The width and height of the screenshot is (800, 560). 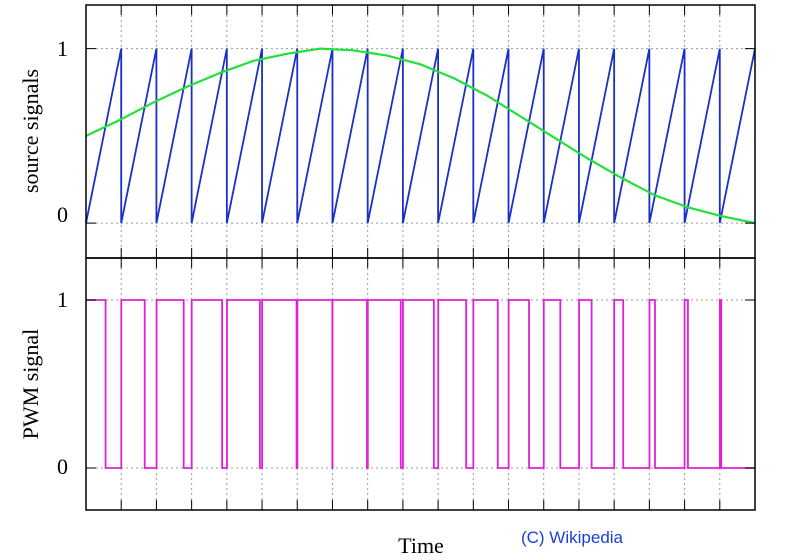 What do you see at coordinates (421, 545) in the screenshot?
I see `x-axis-title: Time` at bounding box center [421, 545].